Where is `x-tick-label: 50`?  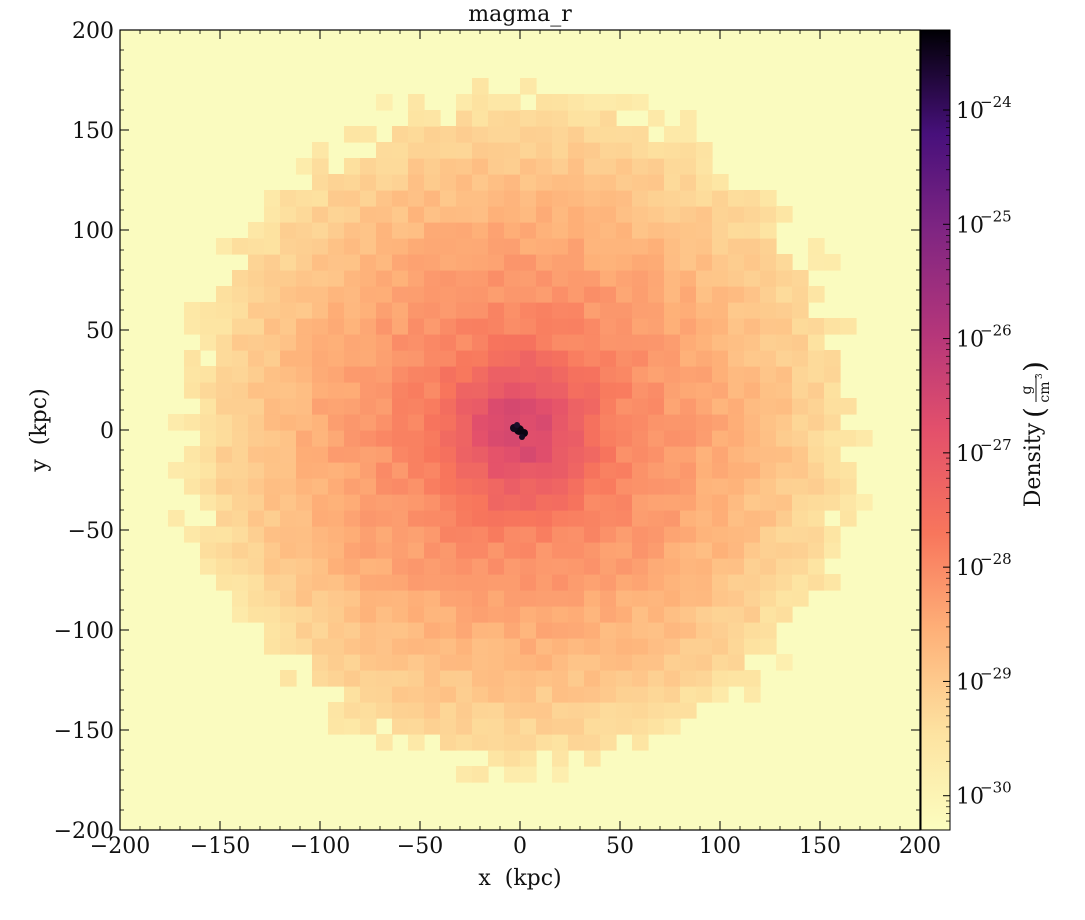
x-tick-label: 50 is located at coordinates (620, 846).